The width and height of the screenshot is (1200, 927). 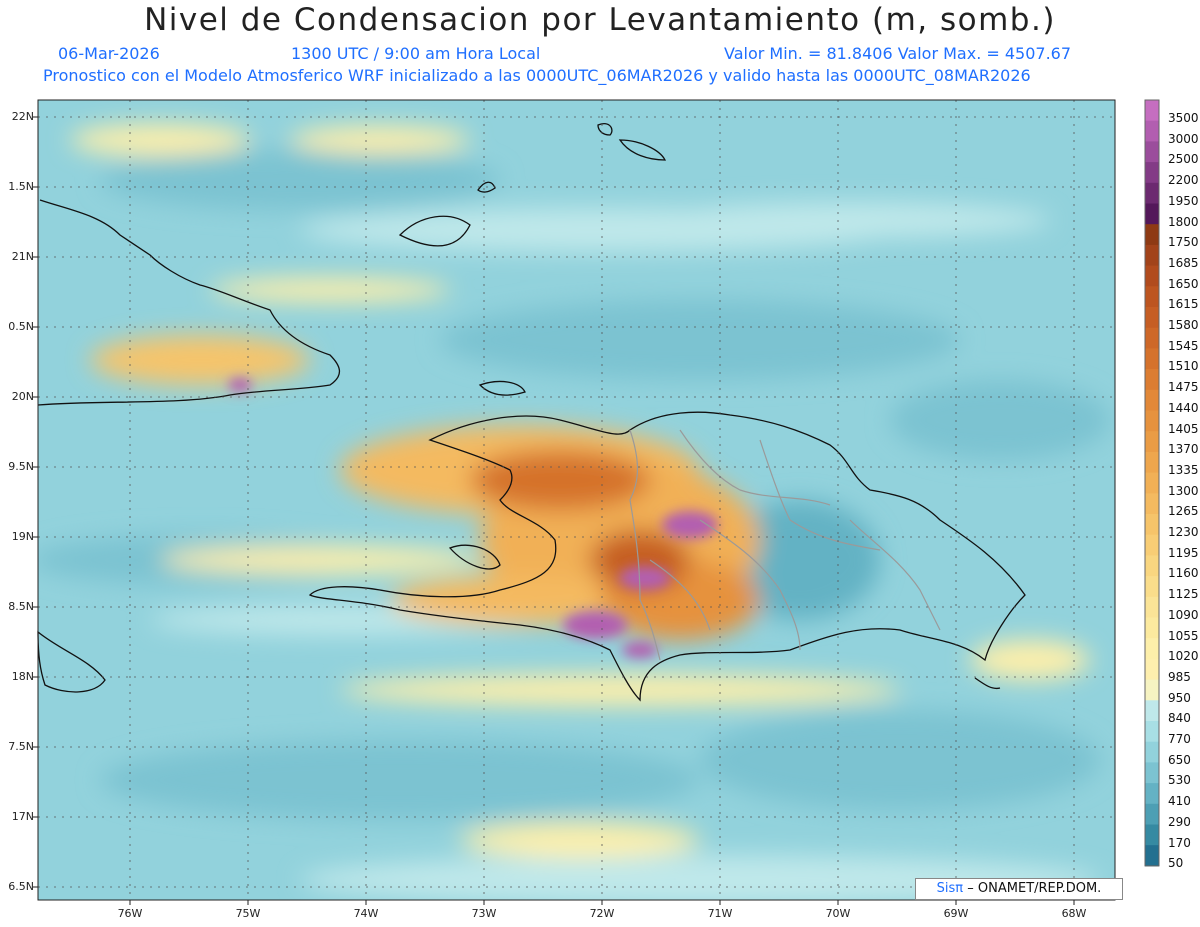 What do you see at coordinates (1183, 511) in the screenshot?
I see `colorbar-label: 1265` at bounding box center [1183, 511].